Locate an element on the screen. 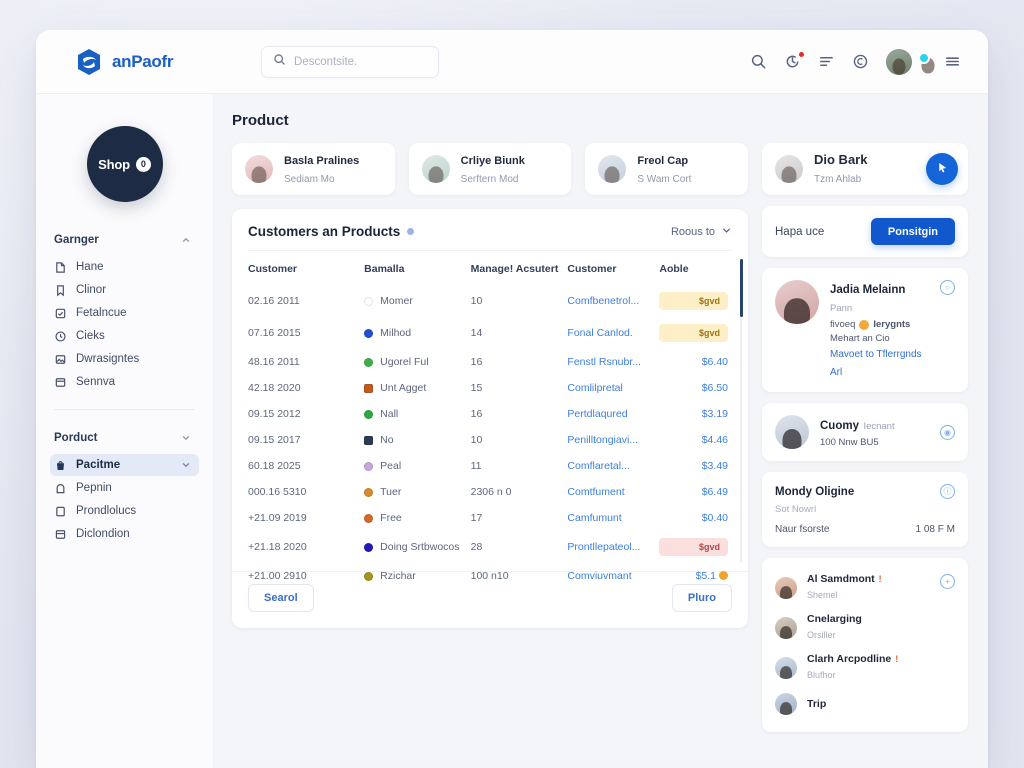 The width and height of the screenshot is (1024, 768). cell-manage-acsutert: 16 is located at coordinates (476, 414).